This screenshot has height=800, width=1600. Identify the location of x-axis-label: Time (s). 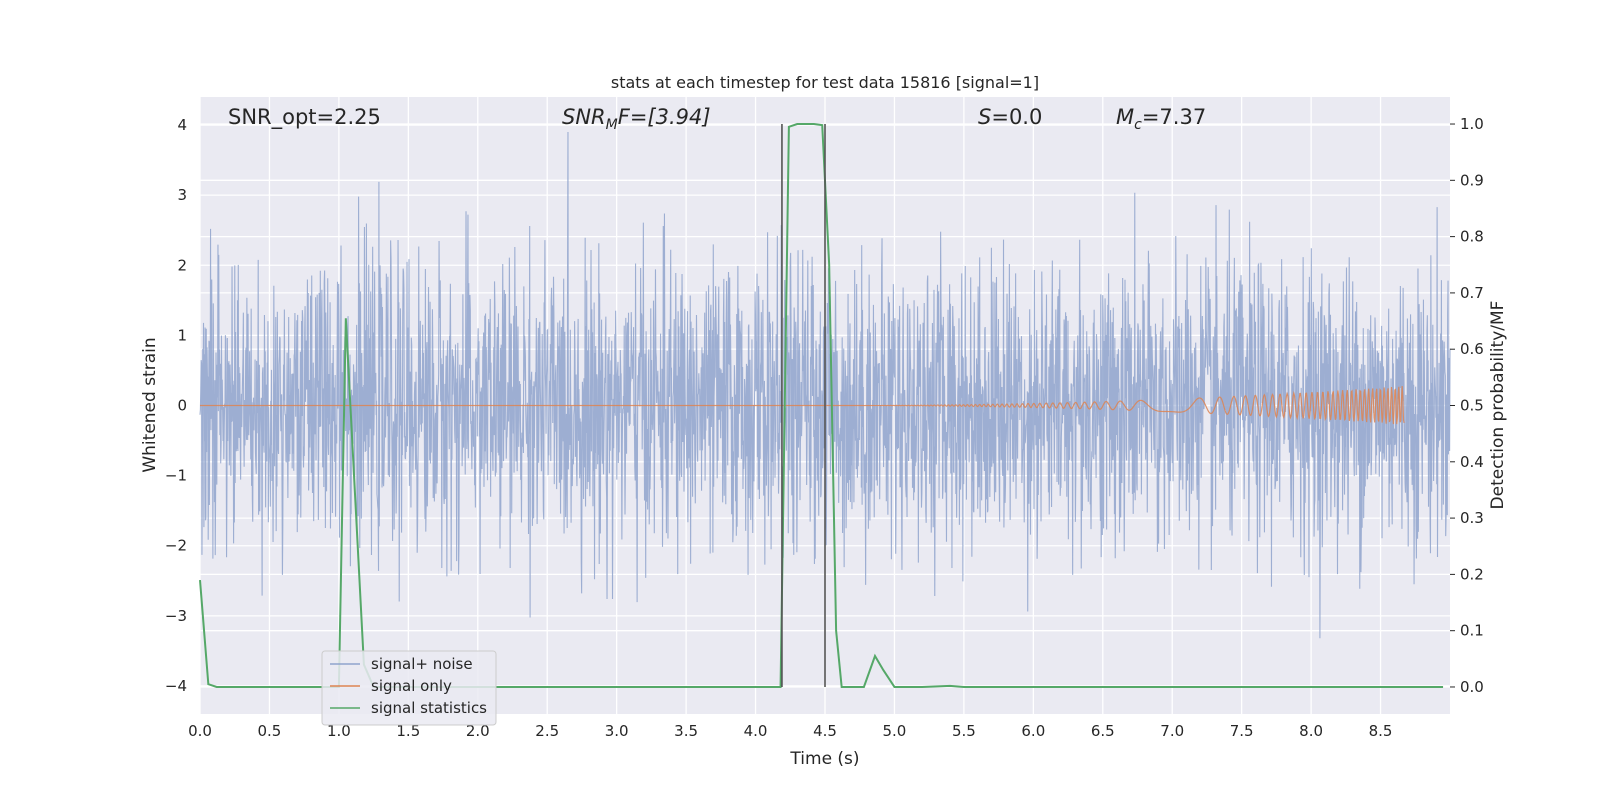
(824, 759).